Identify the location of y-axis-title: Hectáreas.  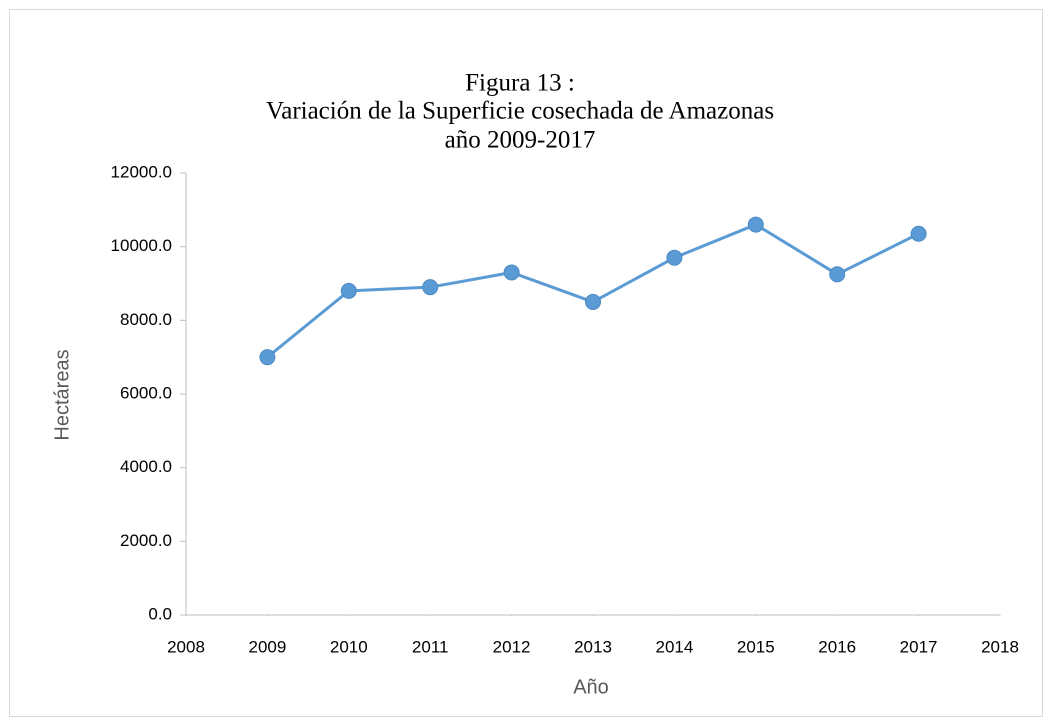
(62, 394).